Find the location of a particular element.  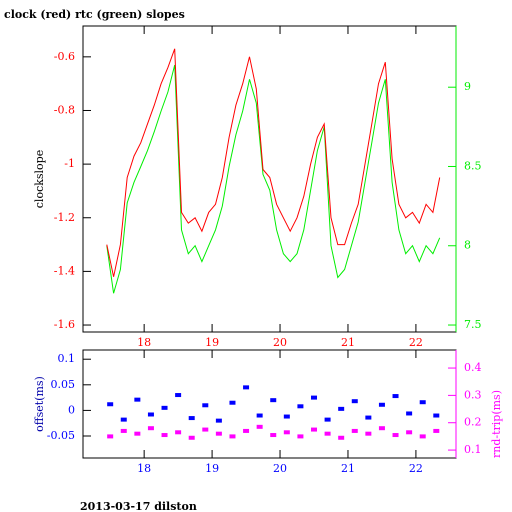

footer: 2013-03-17 dilston is located at coordinates (138, 506).